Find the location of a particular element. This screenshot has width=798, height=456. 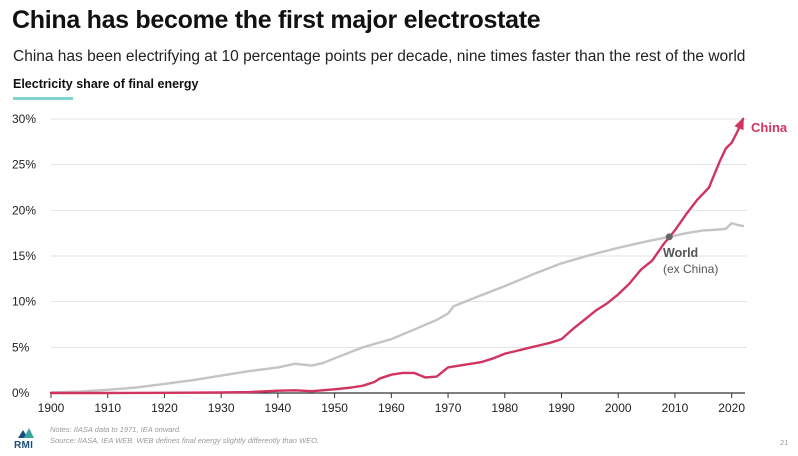

x-tick-label: 2000 is located at coordinates (618, 408).